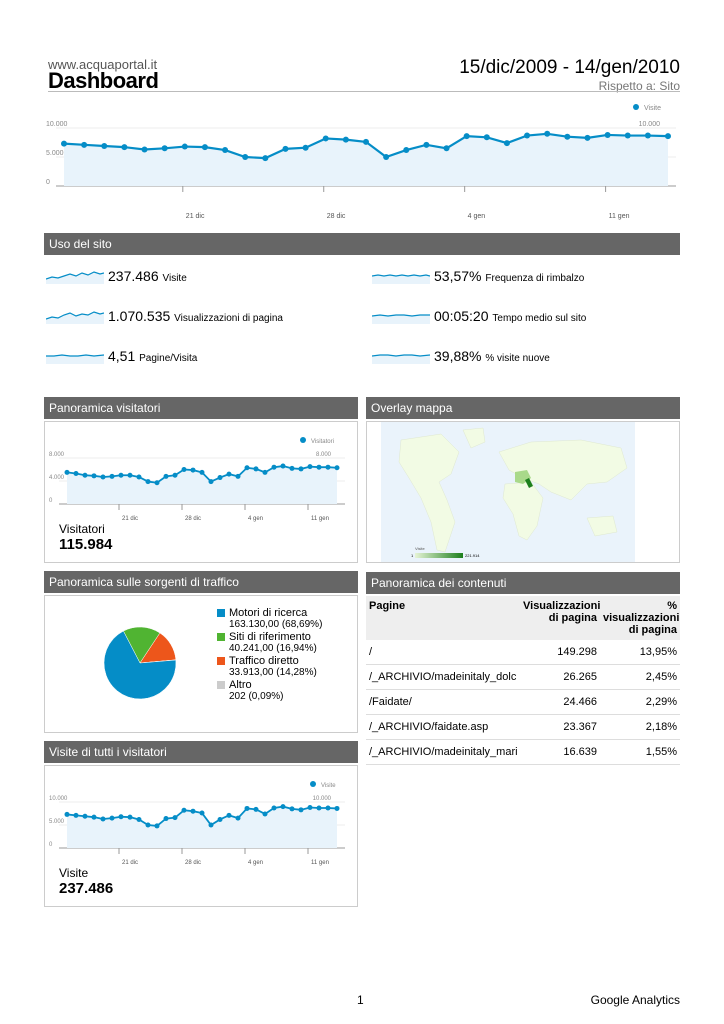  Describe the element at coordinates (269, 637) in the screenshot. I see `legend-item-name: Siti di riferimento` at that location.